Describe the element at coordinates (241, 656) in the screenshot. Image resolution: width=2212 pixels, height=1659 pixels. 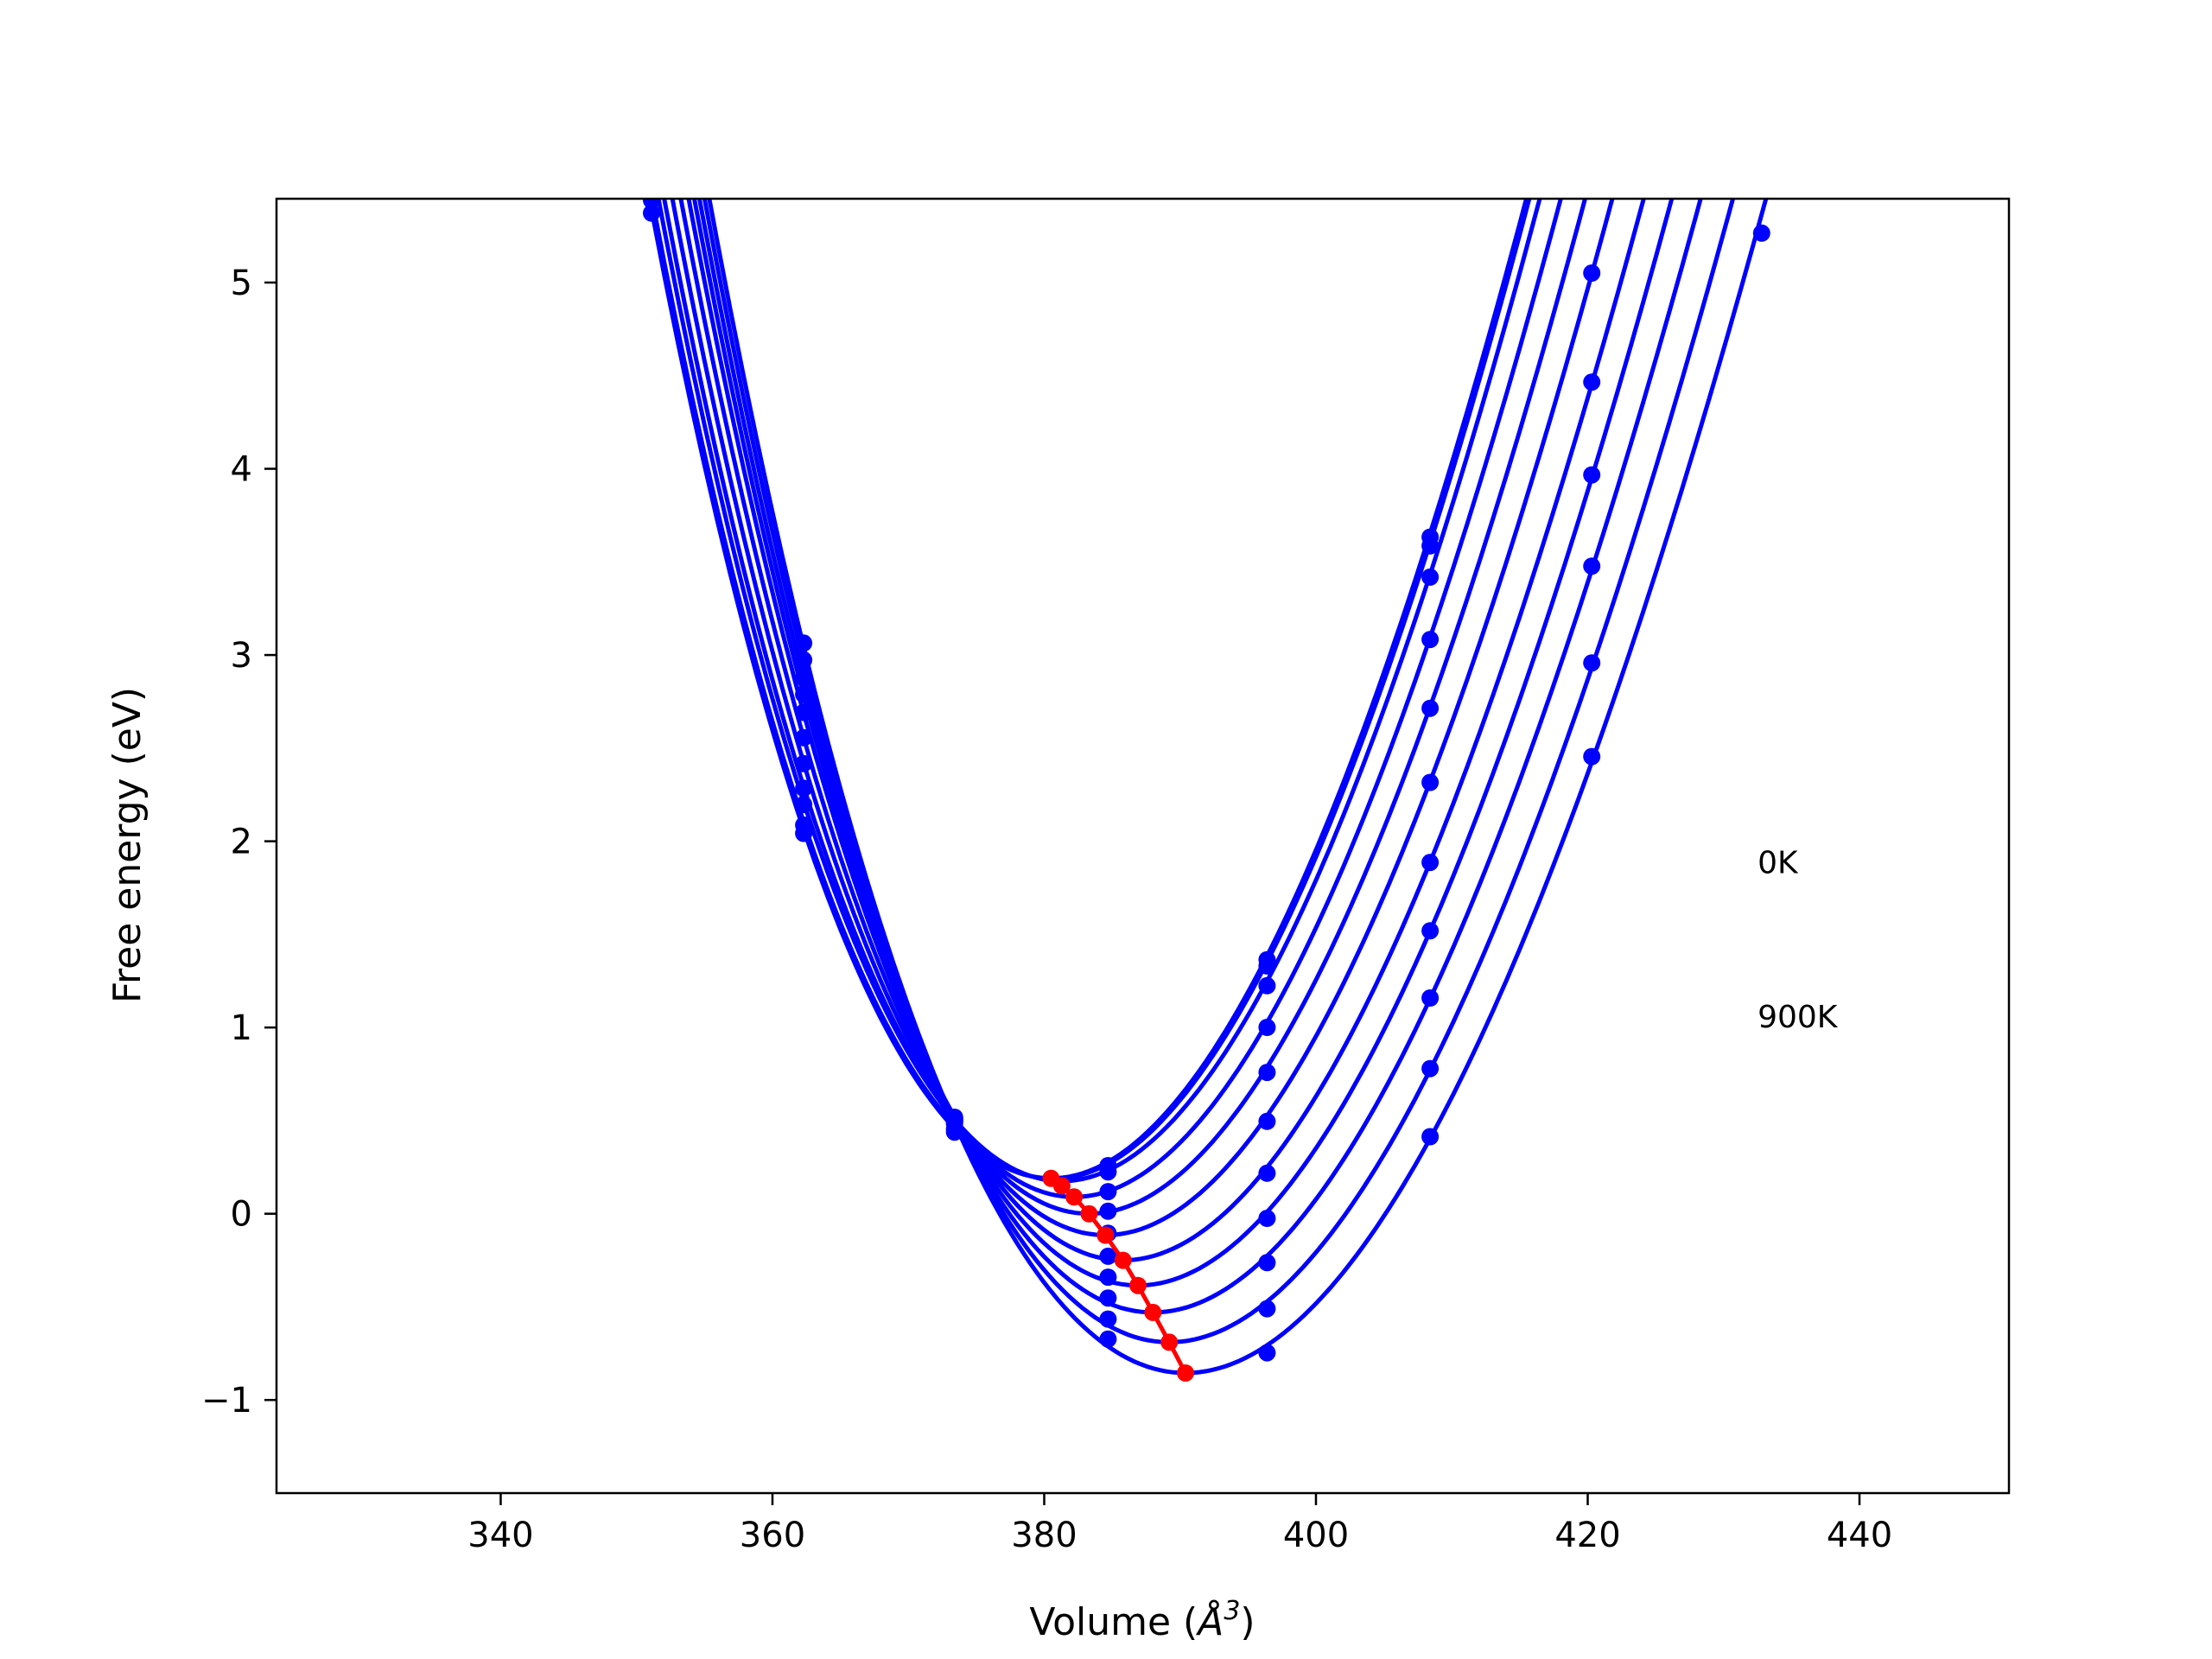
I see `y-tick-label: 3` at that location.